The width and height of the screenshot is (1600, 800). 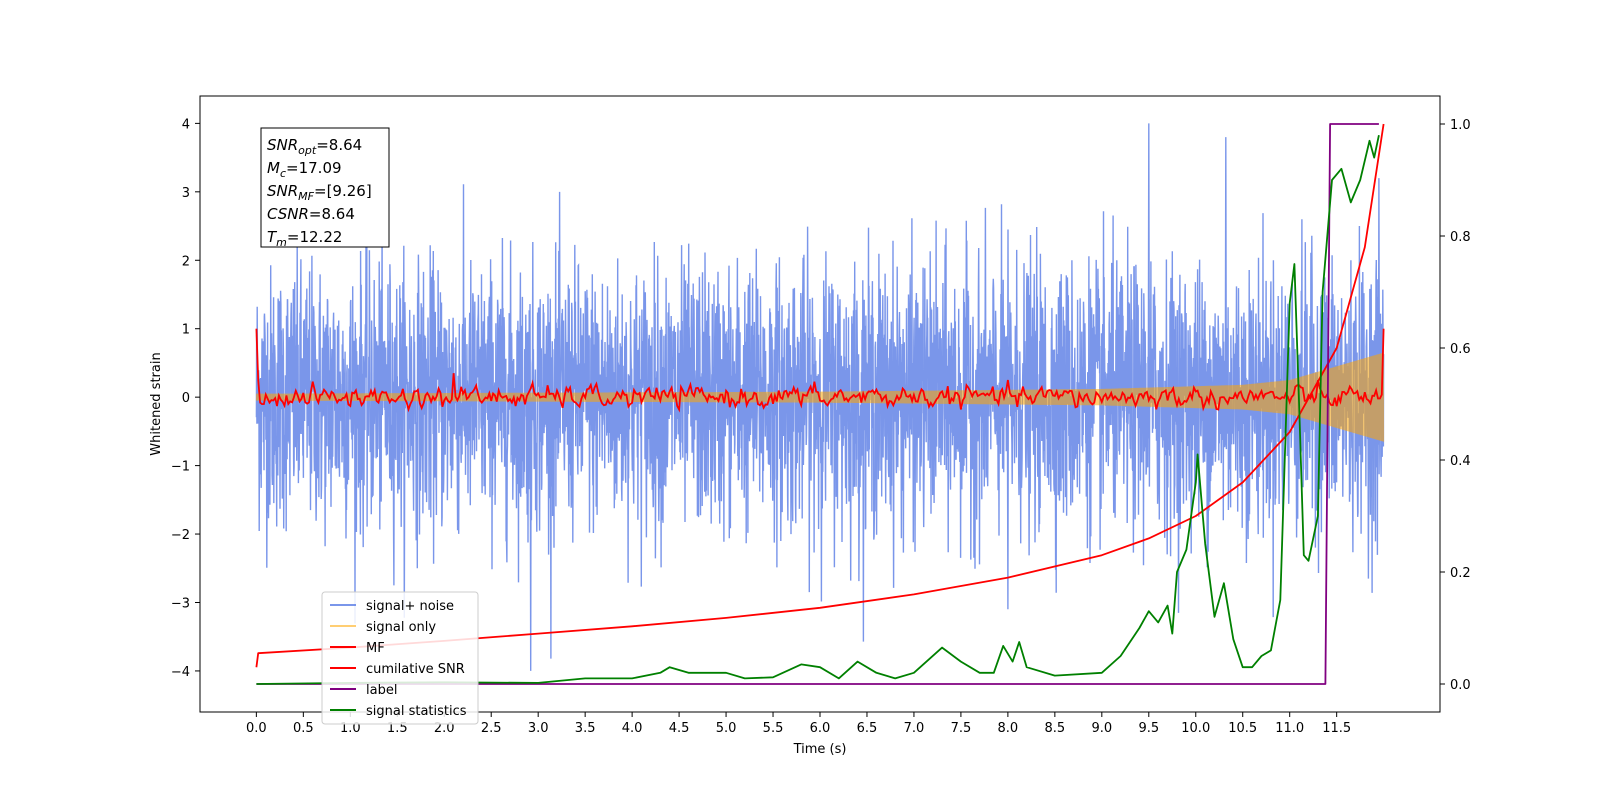 What do you see at coordinates (538, 728) in the screenshot?
I see `x-tick-label: 3.0` at bounding box center [538, 728].